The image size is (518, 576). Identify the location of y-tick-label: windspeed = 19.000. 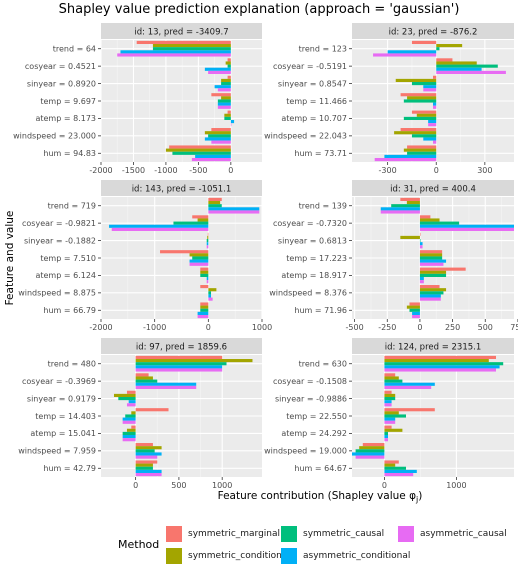
(305, 451).